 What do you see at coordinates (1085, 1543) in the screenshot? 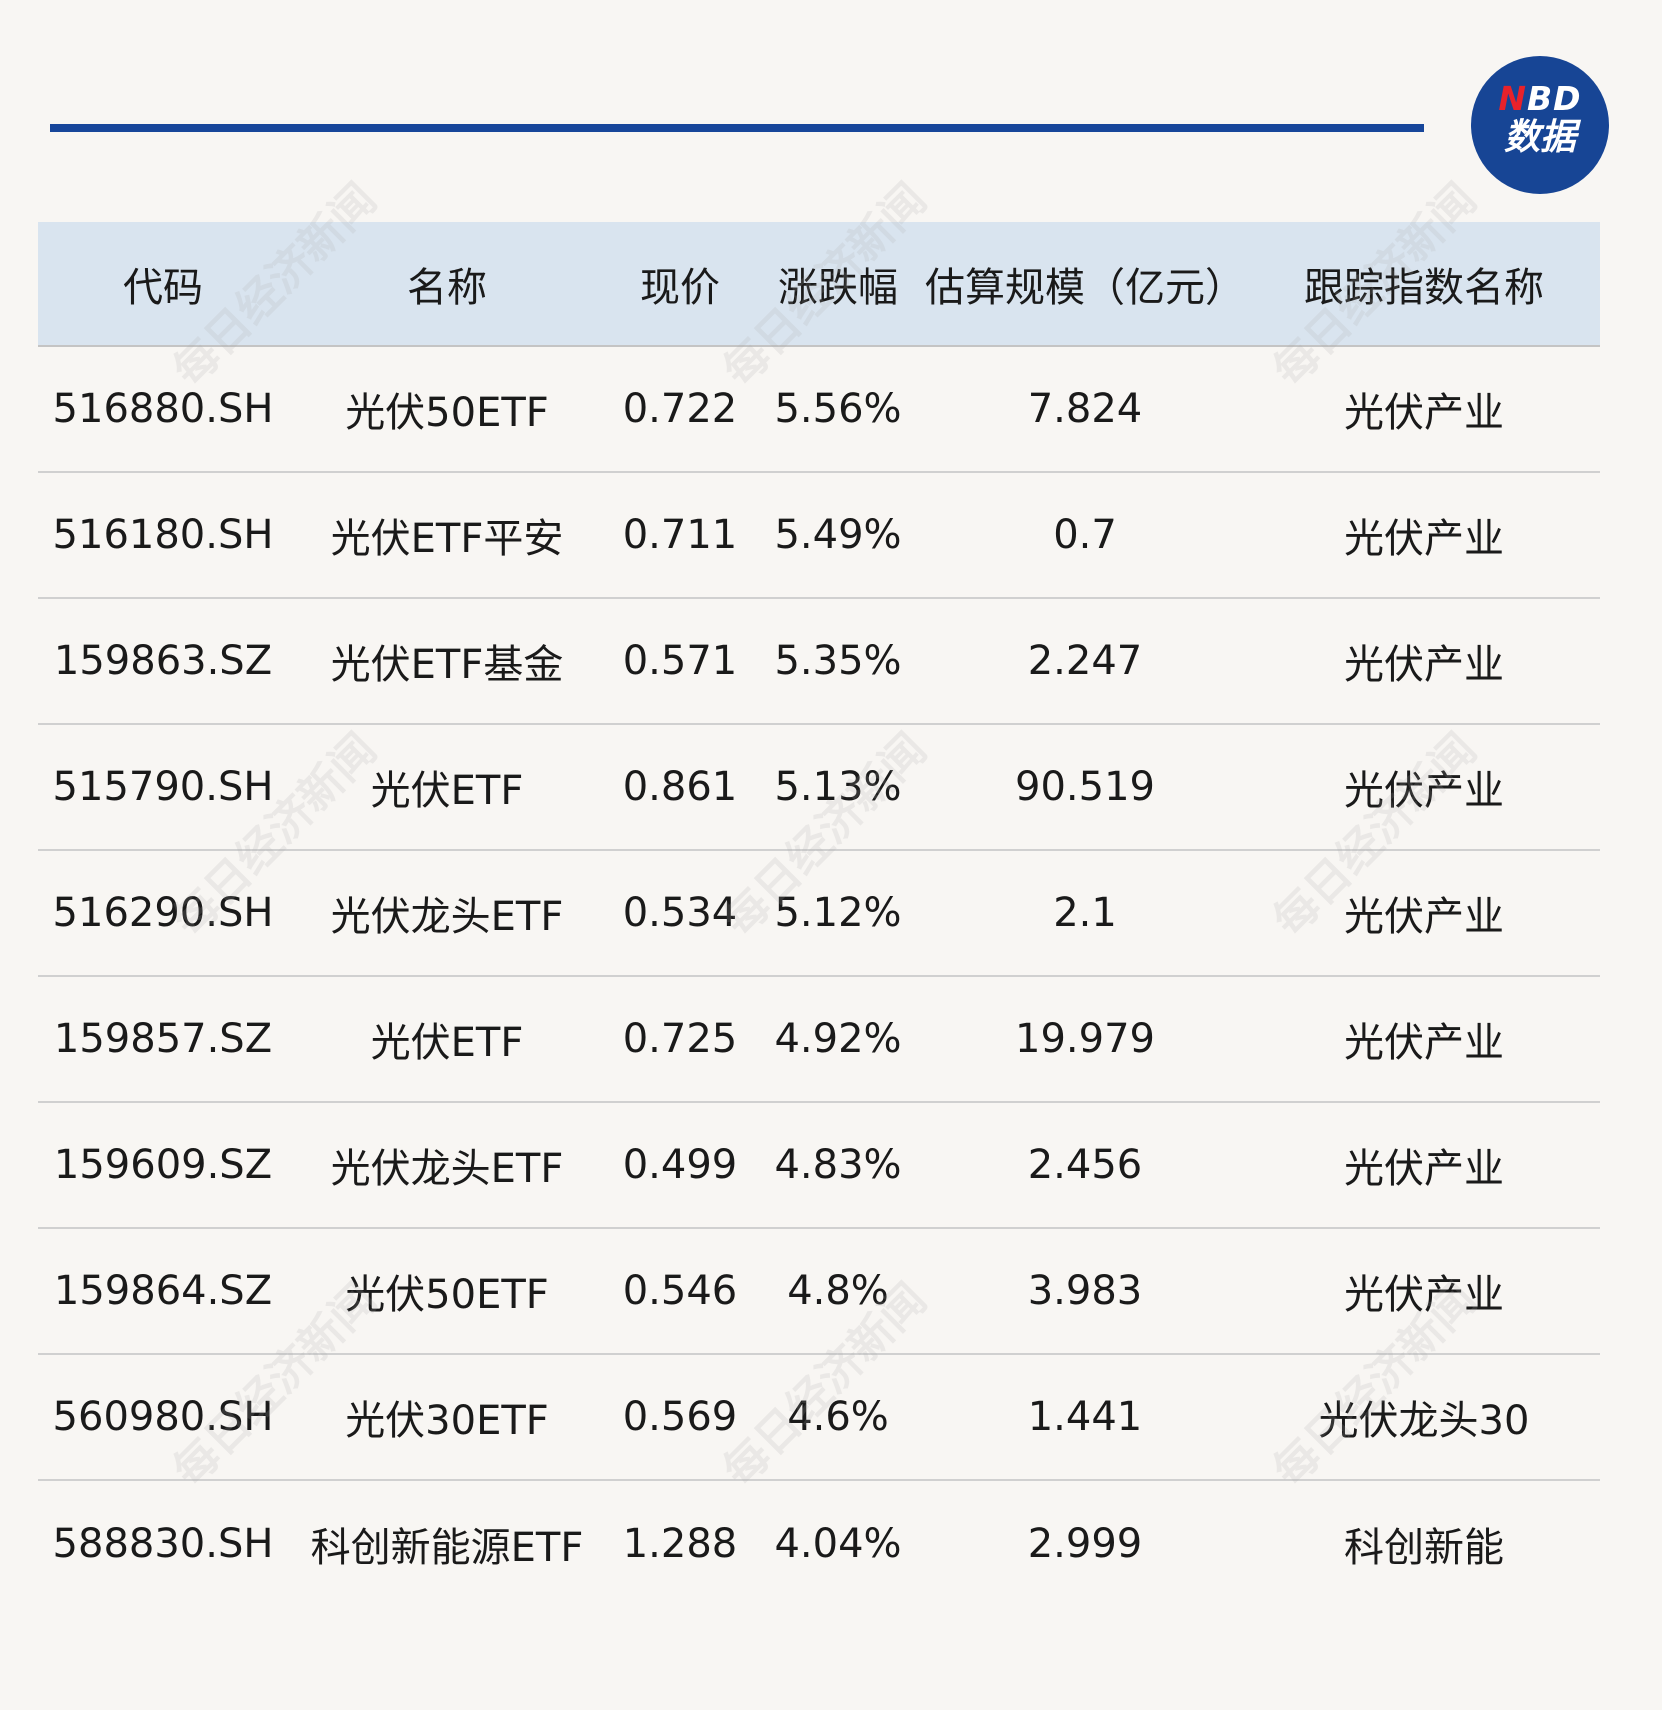
I see `scale-cell: 2.999` at bounding box center [1085, 1543].